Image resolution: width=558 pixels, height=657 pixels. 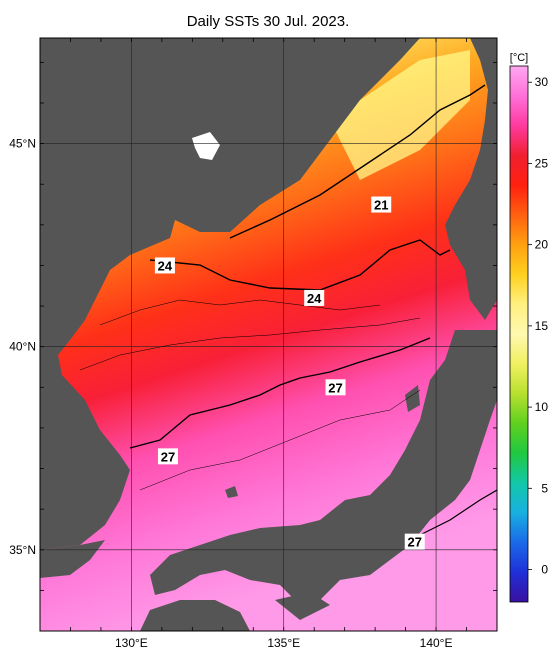 I want to click on cool-water-patch, so click(x=400, y=115).